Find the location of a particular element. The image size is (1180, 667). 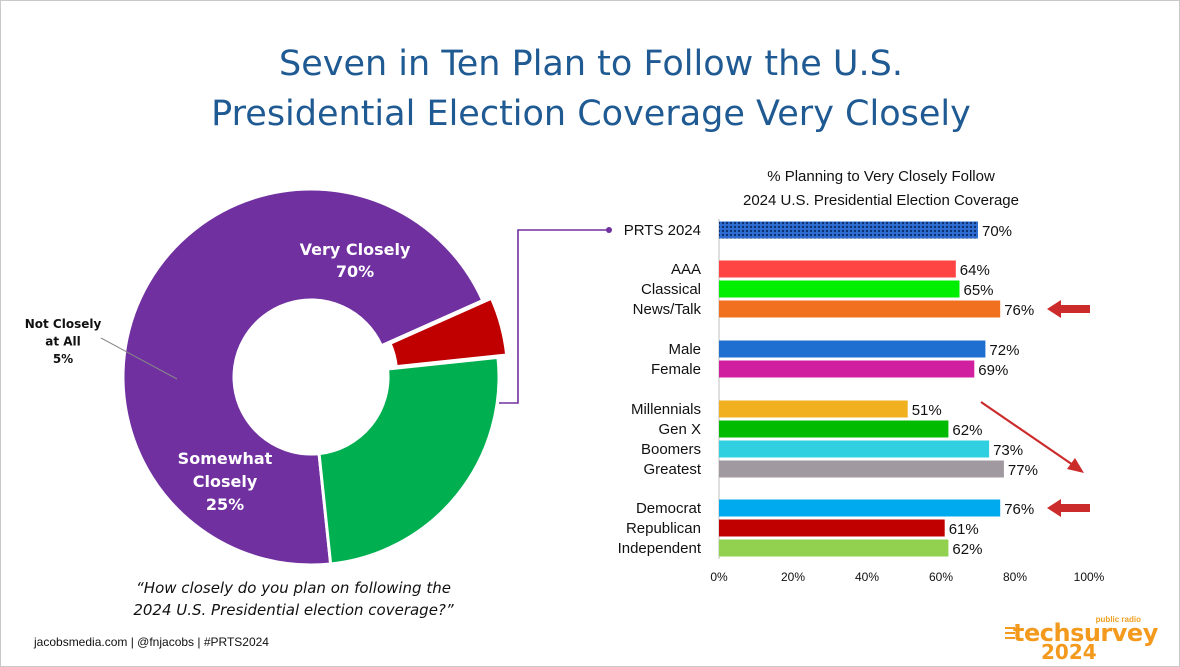

category-label: Female is located at coordinates (676, 369).